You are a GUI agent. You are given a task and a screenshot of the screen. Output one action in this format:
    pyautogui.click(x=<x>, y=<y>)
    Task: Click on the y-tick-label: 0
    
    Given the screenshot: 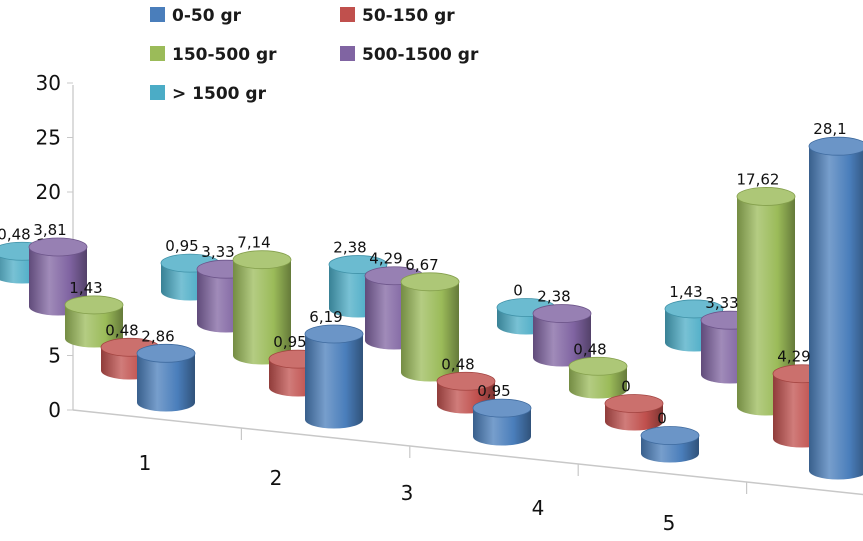 What is the action you would take?
    pyautogui.click(x=54, y=410)
    